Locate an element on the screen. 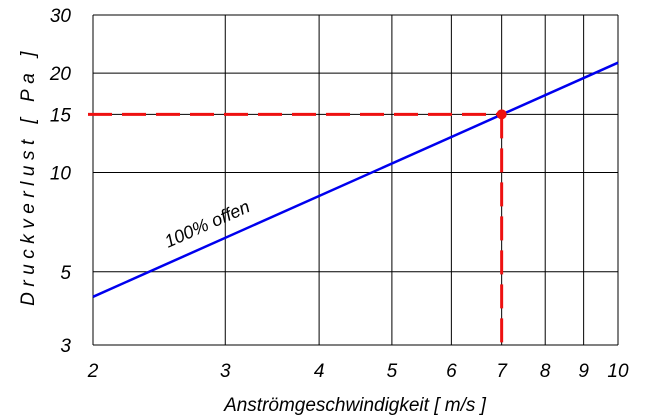 This screenshot has height=416, width=646. x-tick-label-4: 6 is located at coordinates (451, 371).